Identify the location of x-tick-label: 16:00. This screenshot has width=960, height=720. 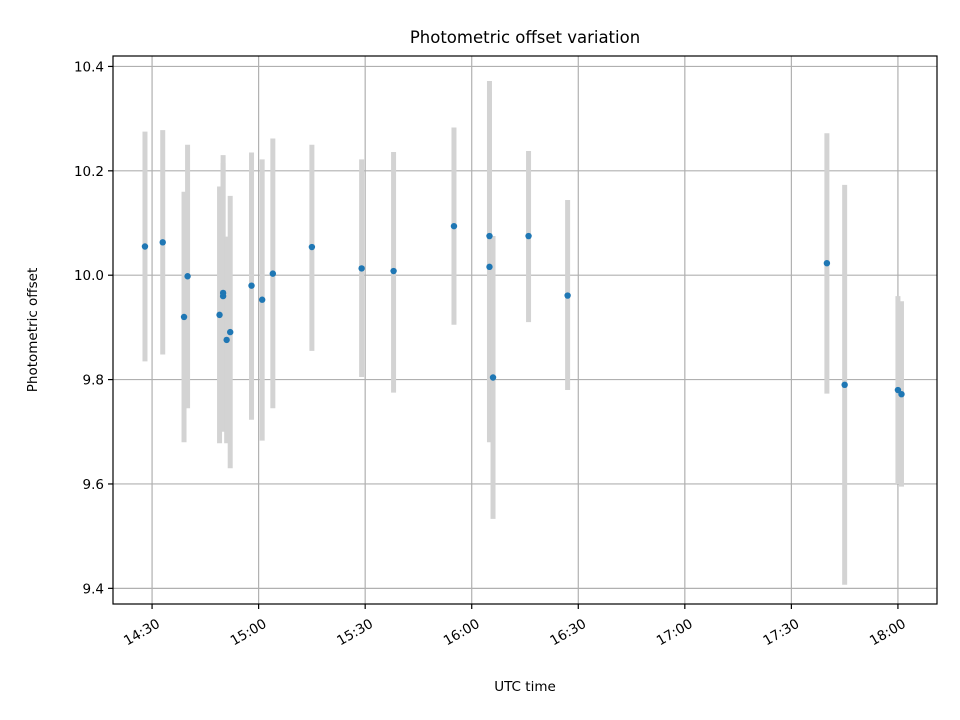
(462, 632).